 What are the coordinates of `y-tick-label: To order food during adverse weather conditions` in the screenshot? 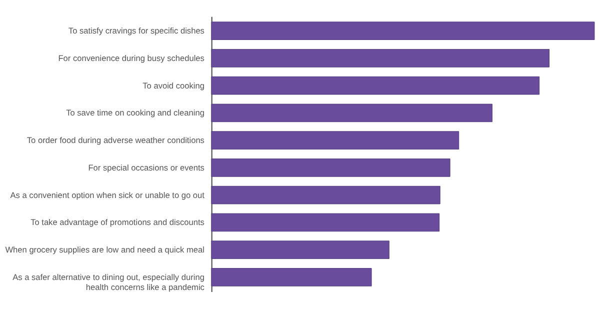 It's located at (115, 140).